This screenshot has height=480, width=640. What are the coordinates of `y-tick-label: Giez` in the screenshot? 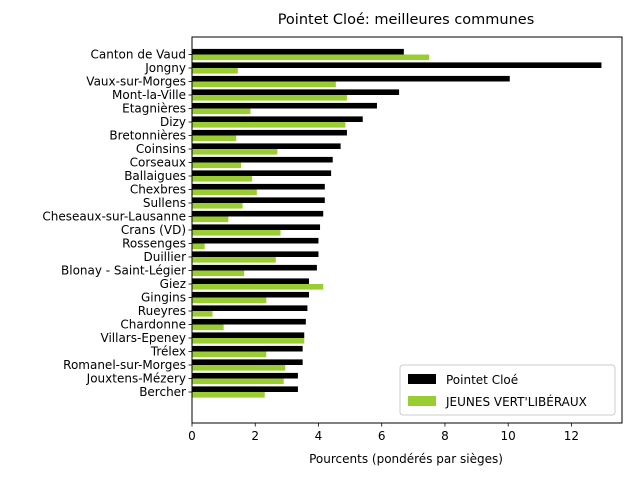 It's located at (173, 284).